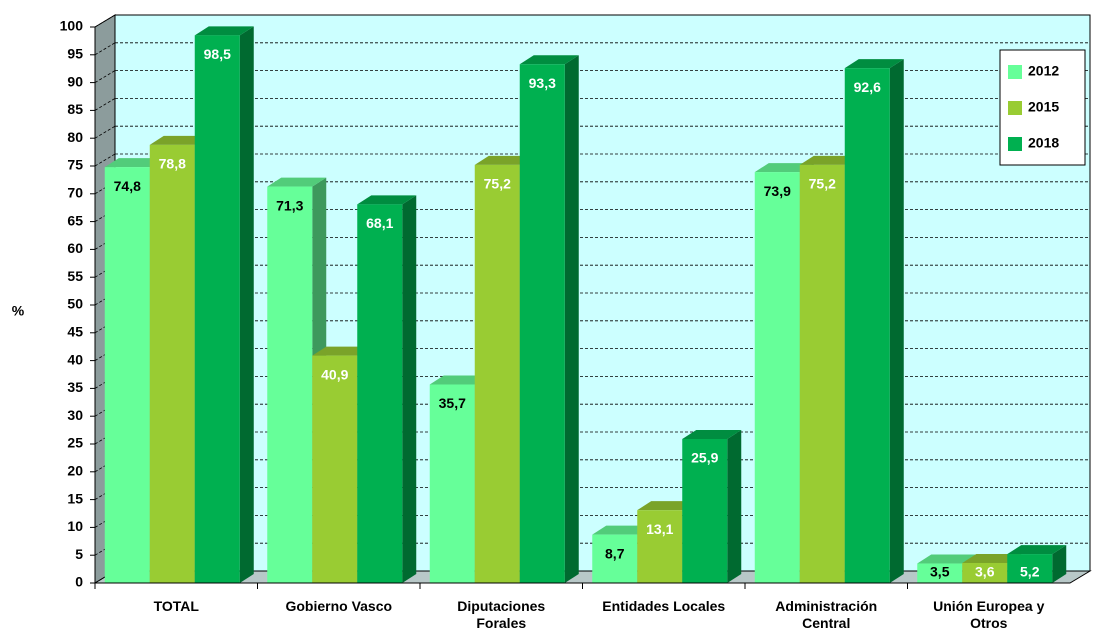 Image resolution: width=1103 pixels, height=634 pixels. Describe the element at coordinates (989, 614) in the screenshot. I see `x-tick-label: Unión Europea y Otros` at that location.